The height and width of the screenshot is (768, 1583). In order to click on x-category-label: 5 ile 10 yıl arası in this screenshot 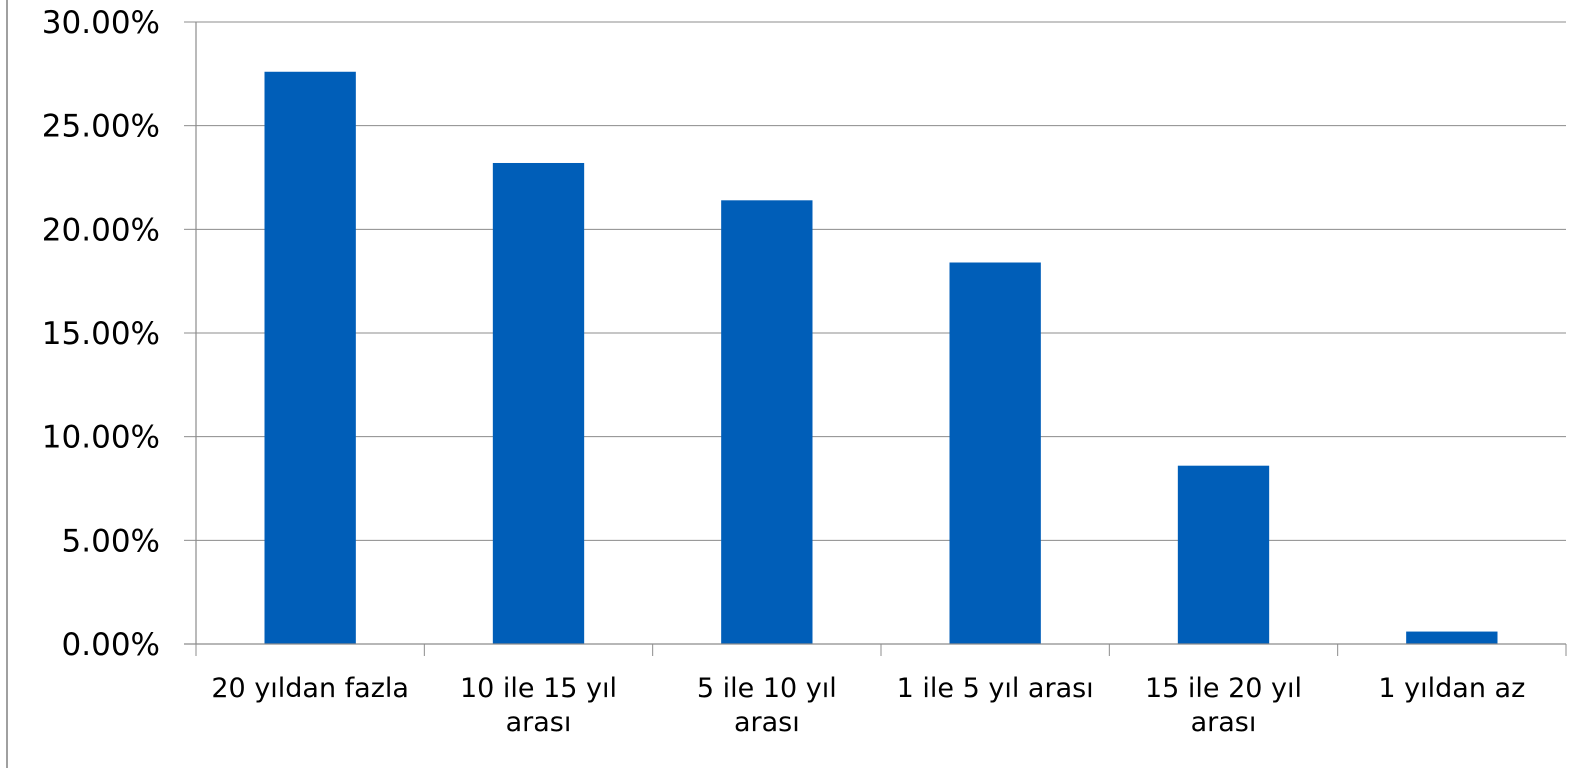, I will do `click(767, 705)`.